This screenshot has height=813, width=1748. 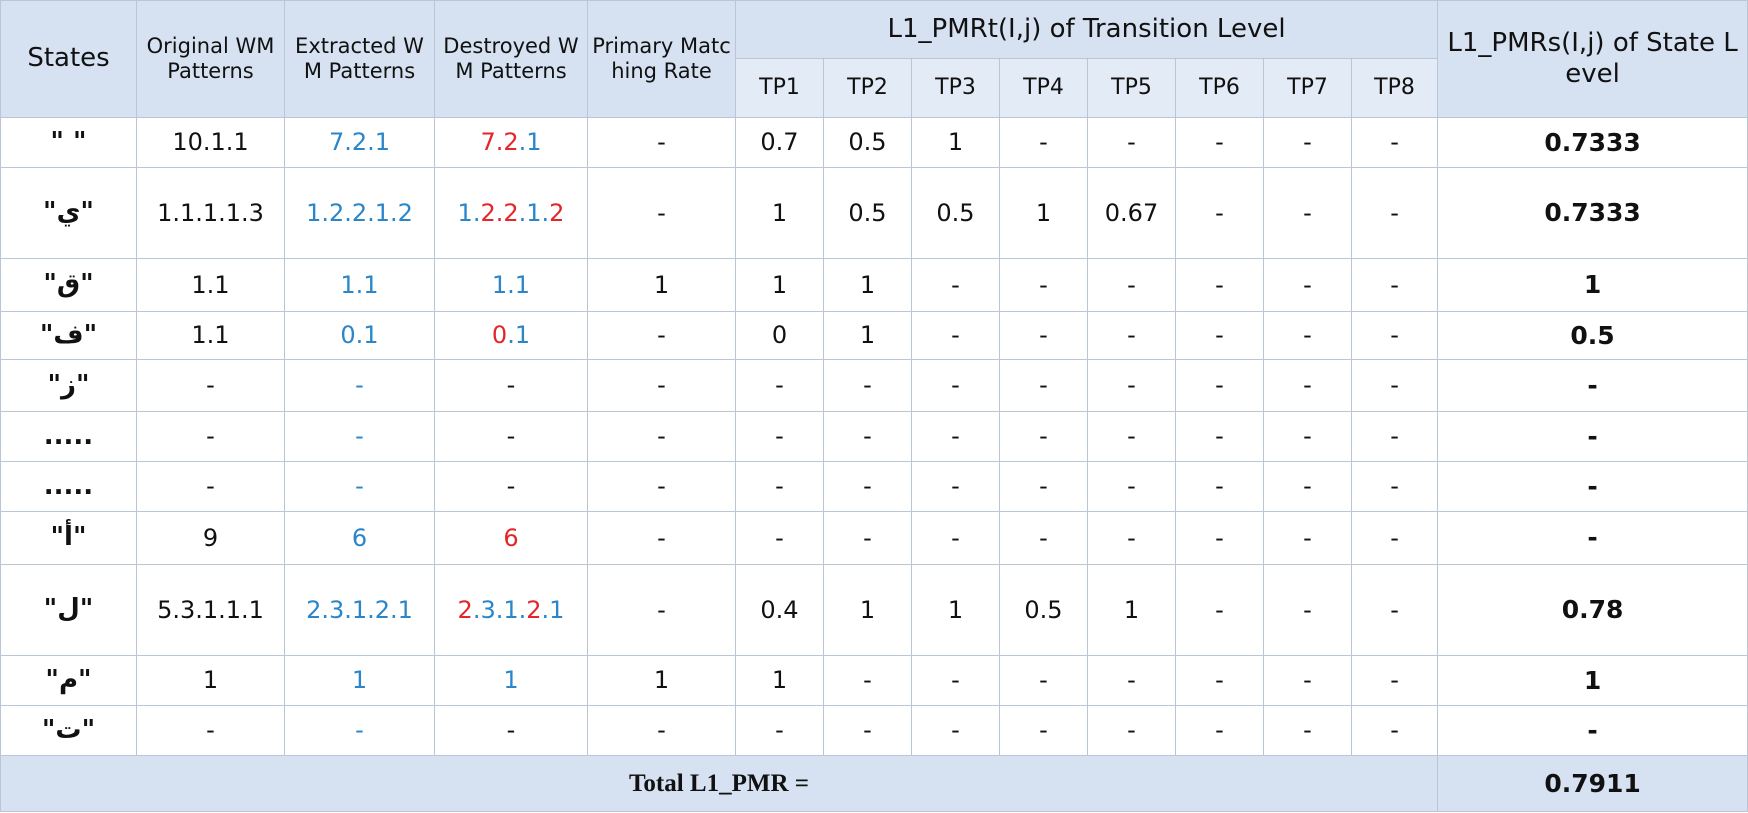 What do you see at coordinates (511, 610) in the screenshot?
I see `destroyed-cell: 2.3.1.2.1` at bounding box center [511, 610].